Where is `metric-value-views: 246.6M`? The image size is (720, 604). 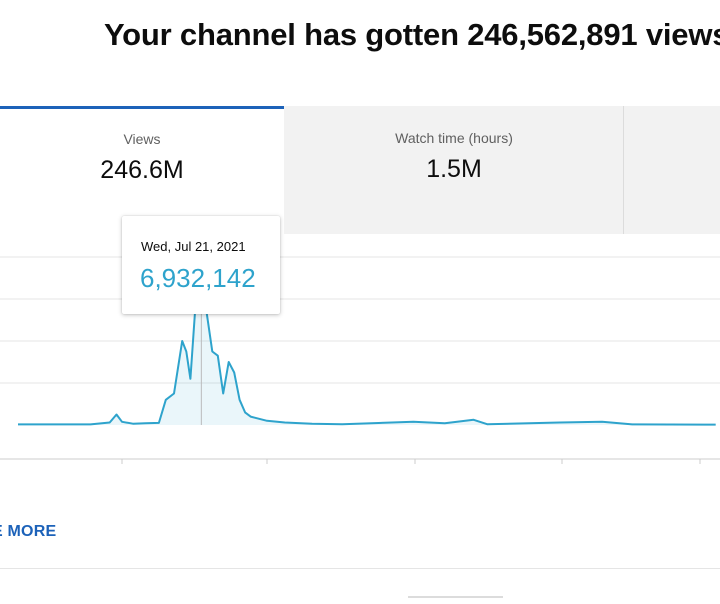 metric-value-views: 246.6M is located at coordinates (142, 170).